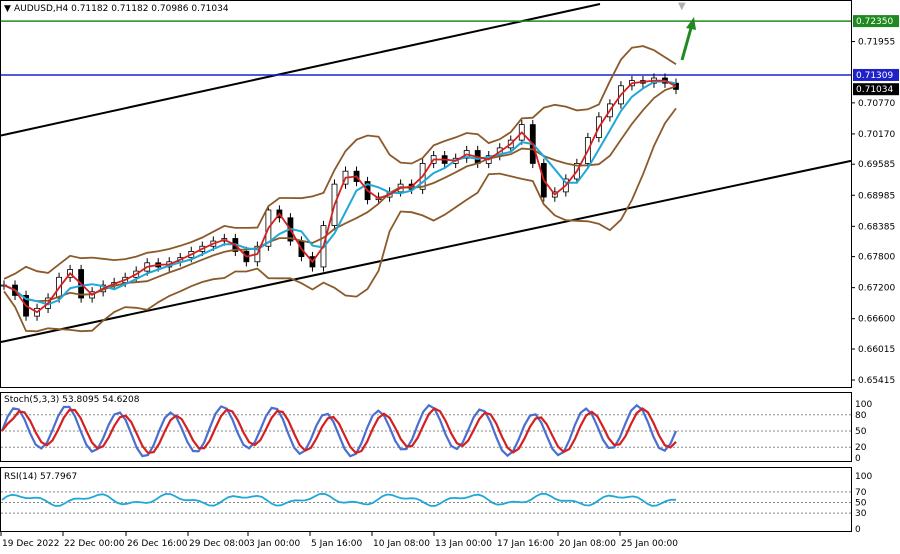  I want to click on time-tick-label: 17 Jan 16:00, so click(525, 544).